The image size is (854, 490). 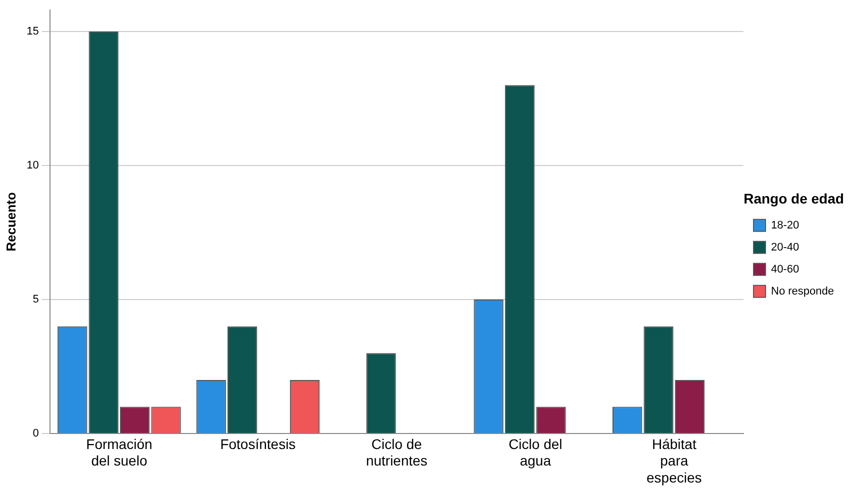 I want to click on legend-label: 20-40, so click(x=785, y=247).